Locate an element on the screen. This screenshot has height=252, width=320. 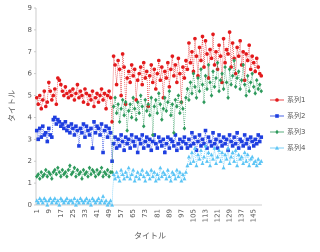
x-tick-label: 145 is located at coordinates (254, 215).